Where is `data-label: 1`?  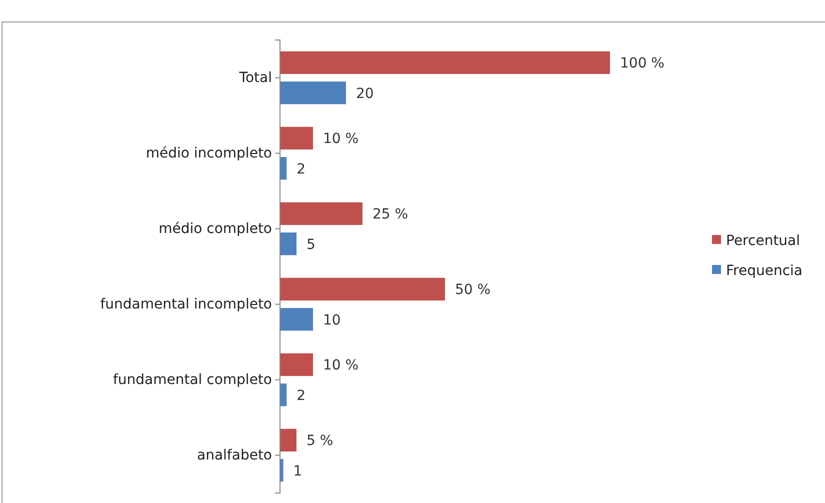
data-label: 1 is located at coordinates (297, 471).